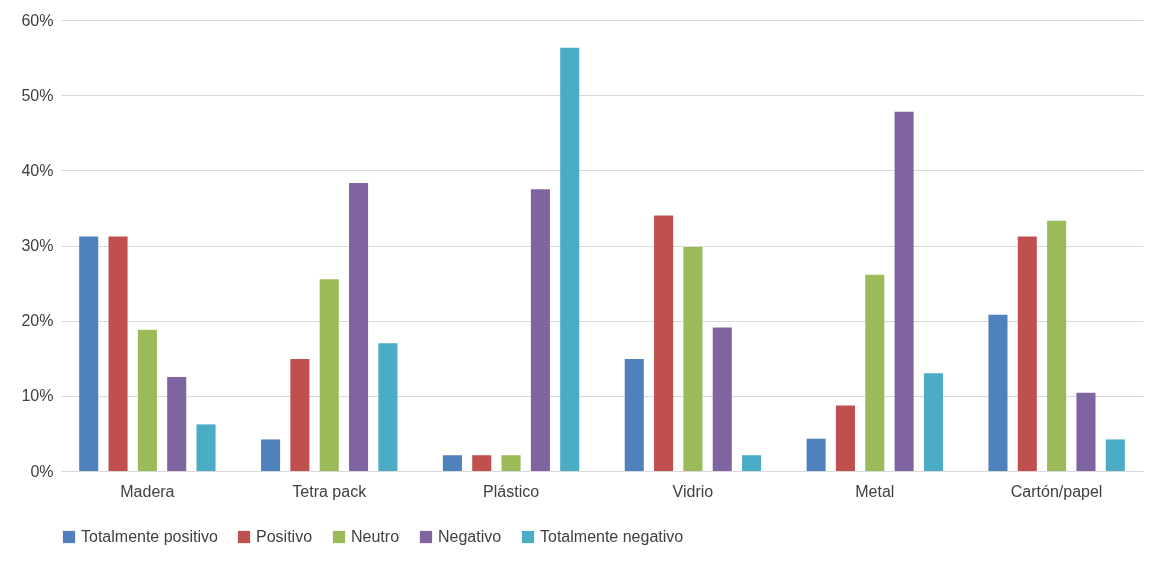  Describe the element at coordinates (875, 491) in the screenshot. I see `x-tick-label: Metal` at that location.